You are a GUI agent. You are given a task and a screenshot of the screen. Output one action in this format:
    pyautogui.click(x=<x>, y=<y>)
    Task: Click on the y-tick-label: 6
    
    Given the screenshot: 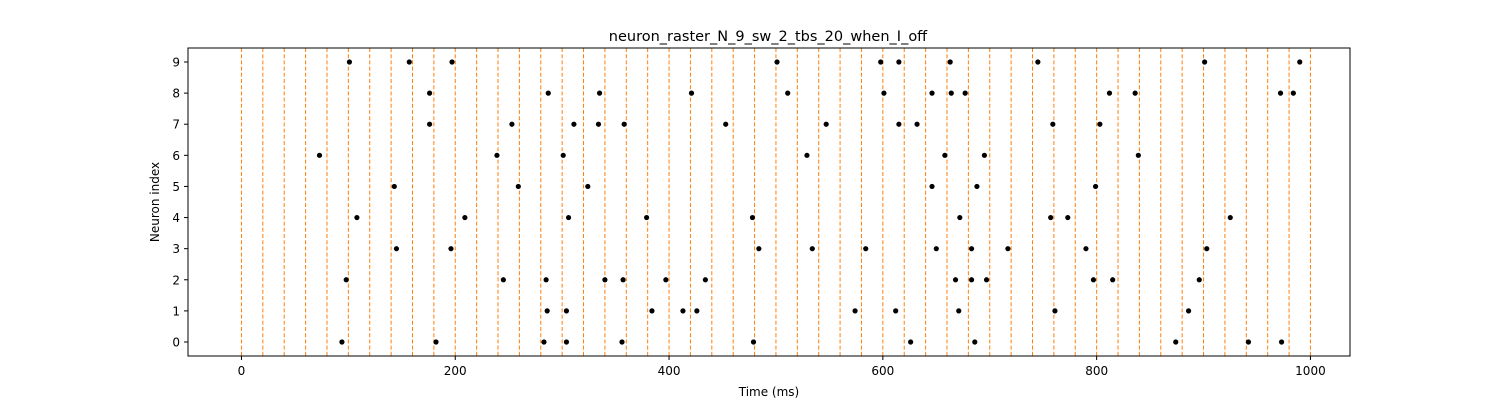 What is the action you would take?
    pyautogui.click(x=176, y=156)
    